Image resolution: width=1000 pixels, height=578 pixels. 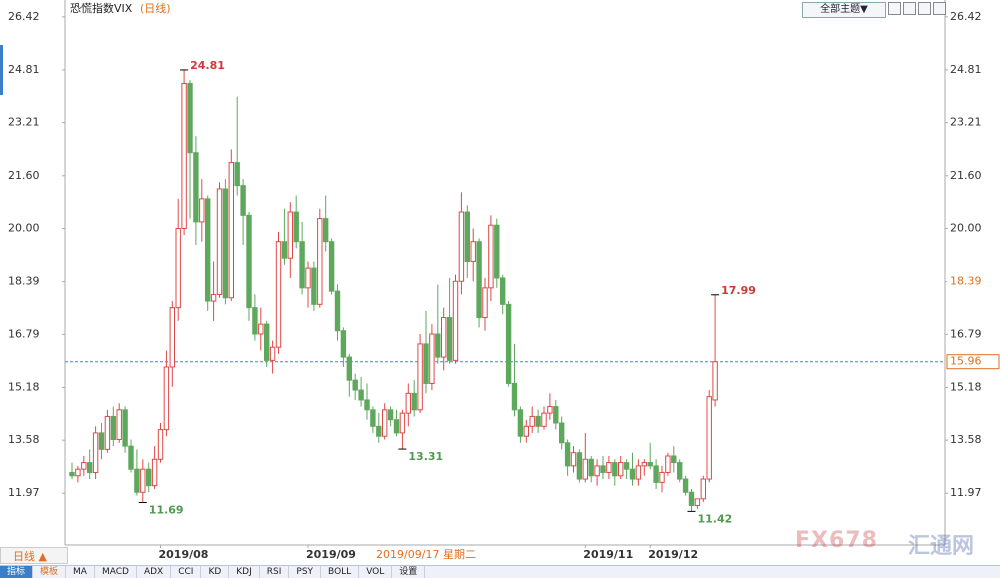 I want to click on tab: PSY, so click(x=305, y=572).